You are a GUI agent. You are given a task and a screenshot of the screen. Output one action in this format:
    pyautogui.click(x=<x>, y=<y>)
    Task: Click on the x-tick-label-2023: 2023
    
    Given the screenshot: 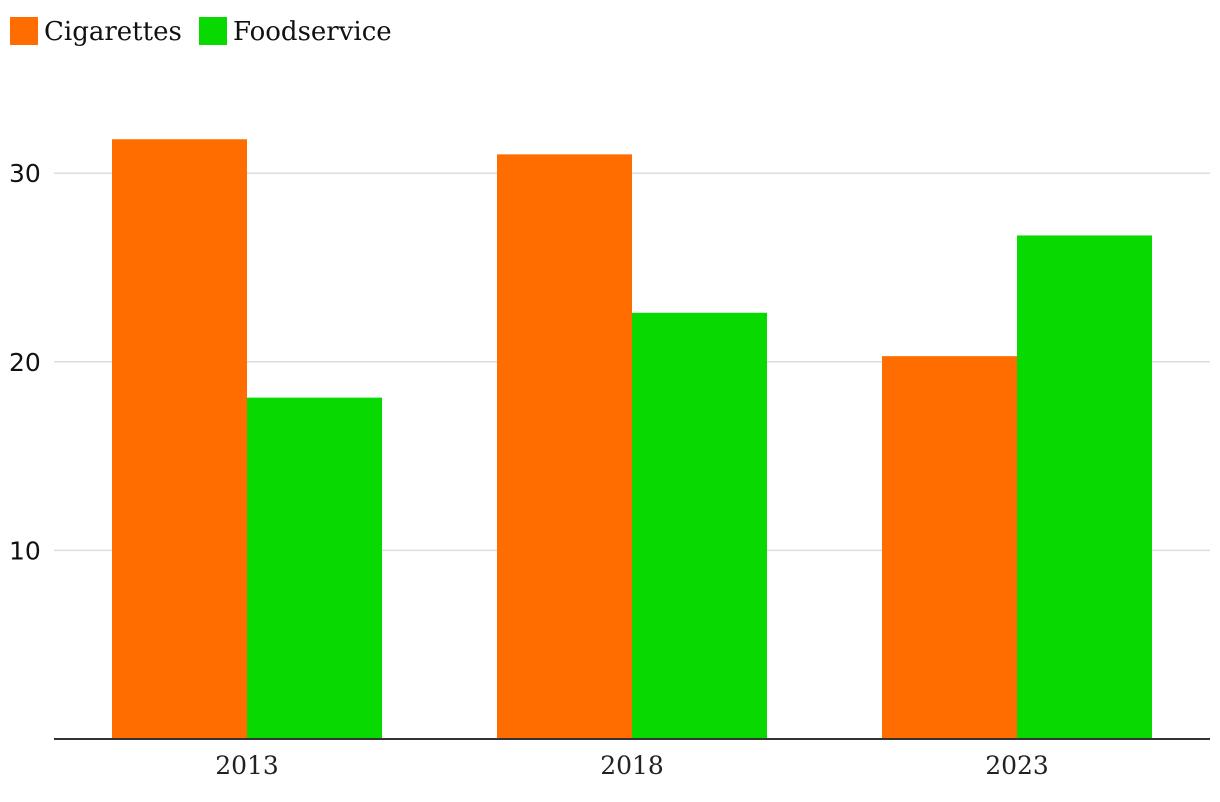 What is the action you would take?
    pyautogui.click(x=1017, y=765)
    